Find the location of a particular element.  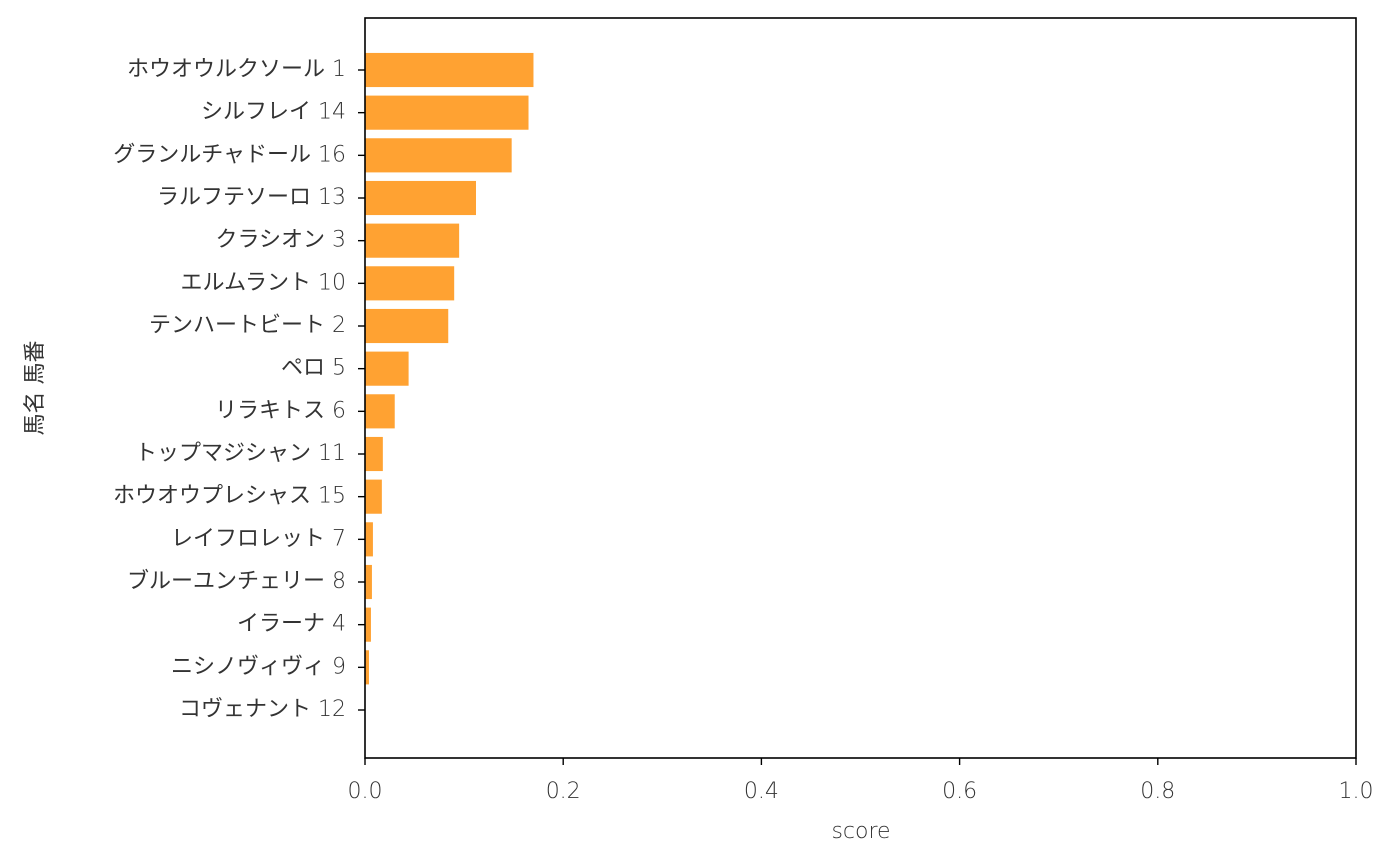

y-tick-label: ラルフテソーロ 13 is located at coordinates (251, 197).